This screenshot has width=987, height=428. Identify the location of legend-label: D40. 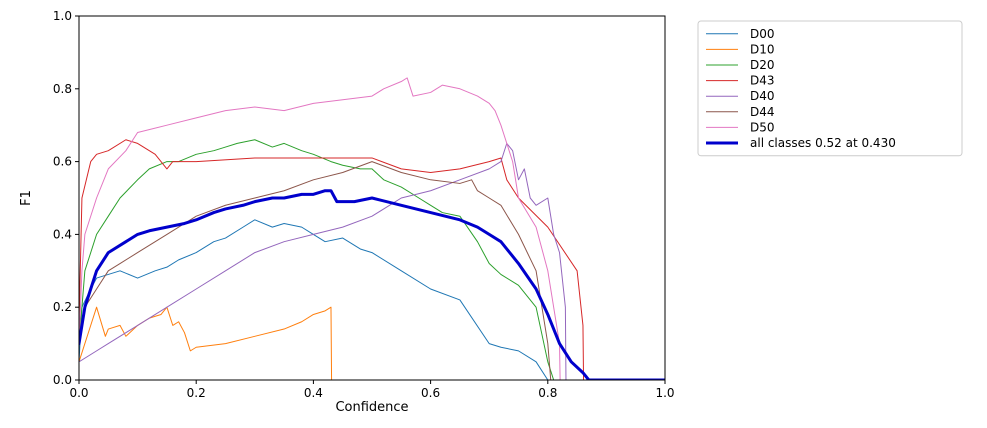
(762, 96).